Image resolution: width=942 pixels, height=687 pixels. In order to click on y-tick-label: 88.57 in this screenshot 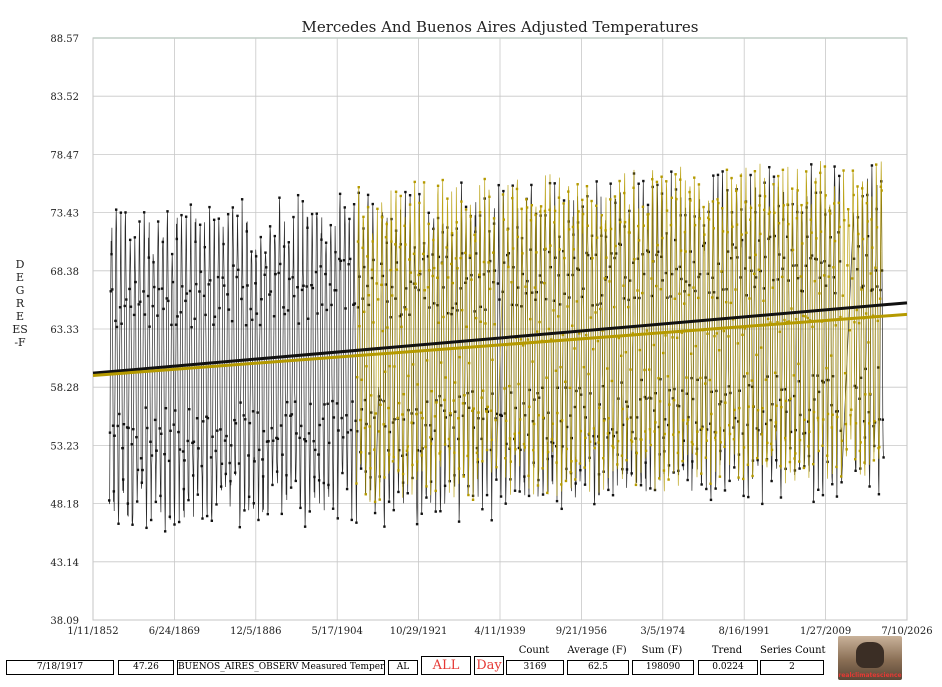, I will do `click(64, 39)`.